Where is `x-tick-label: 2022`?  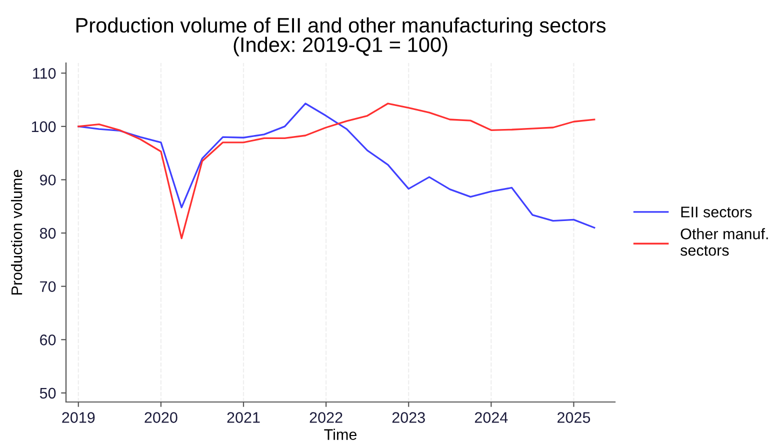
x-tick-label: 2022 is located at coordinates (326, 417).